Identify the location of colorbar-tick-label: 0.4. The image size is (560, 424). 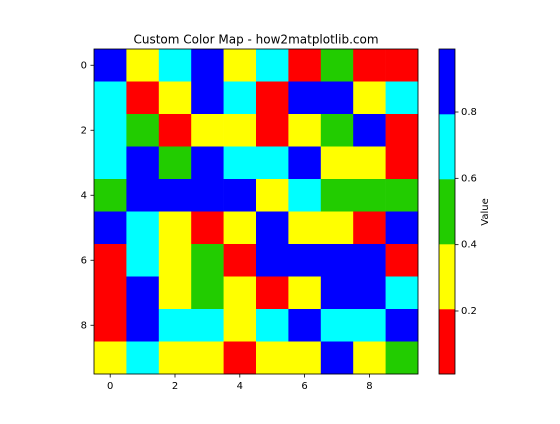
(469, 245).